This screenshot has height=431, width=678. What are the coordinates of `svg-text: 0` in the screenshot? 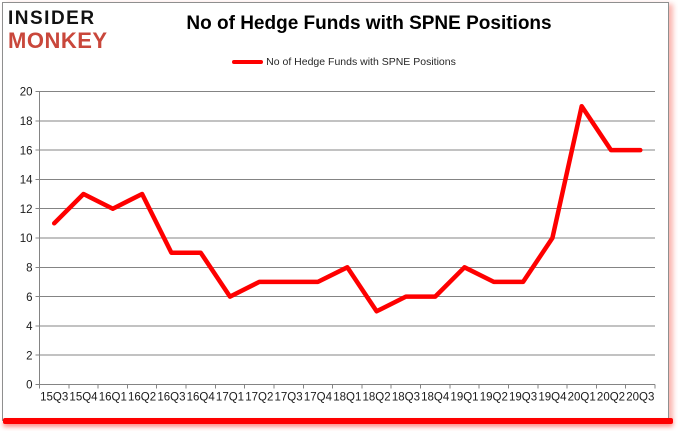 It's located at (29, 386).